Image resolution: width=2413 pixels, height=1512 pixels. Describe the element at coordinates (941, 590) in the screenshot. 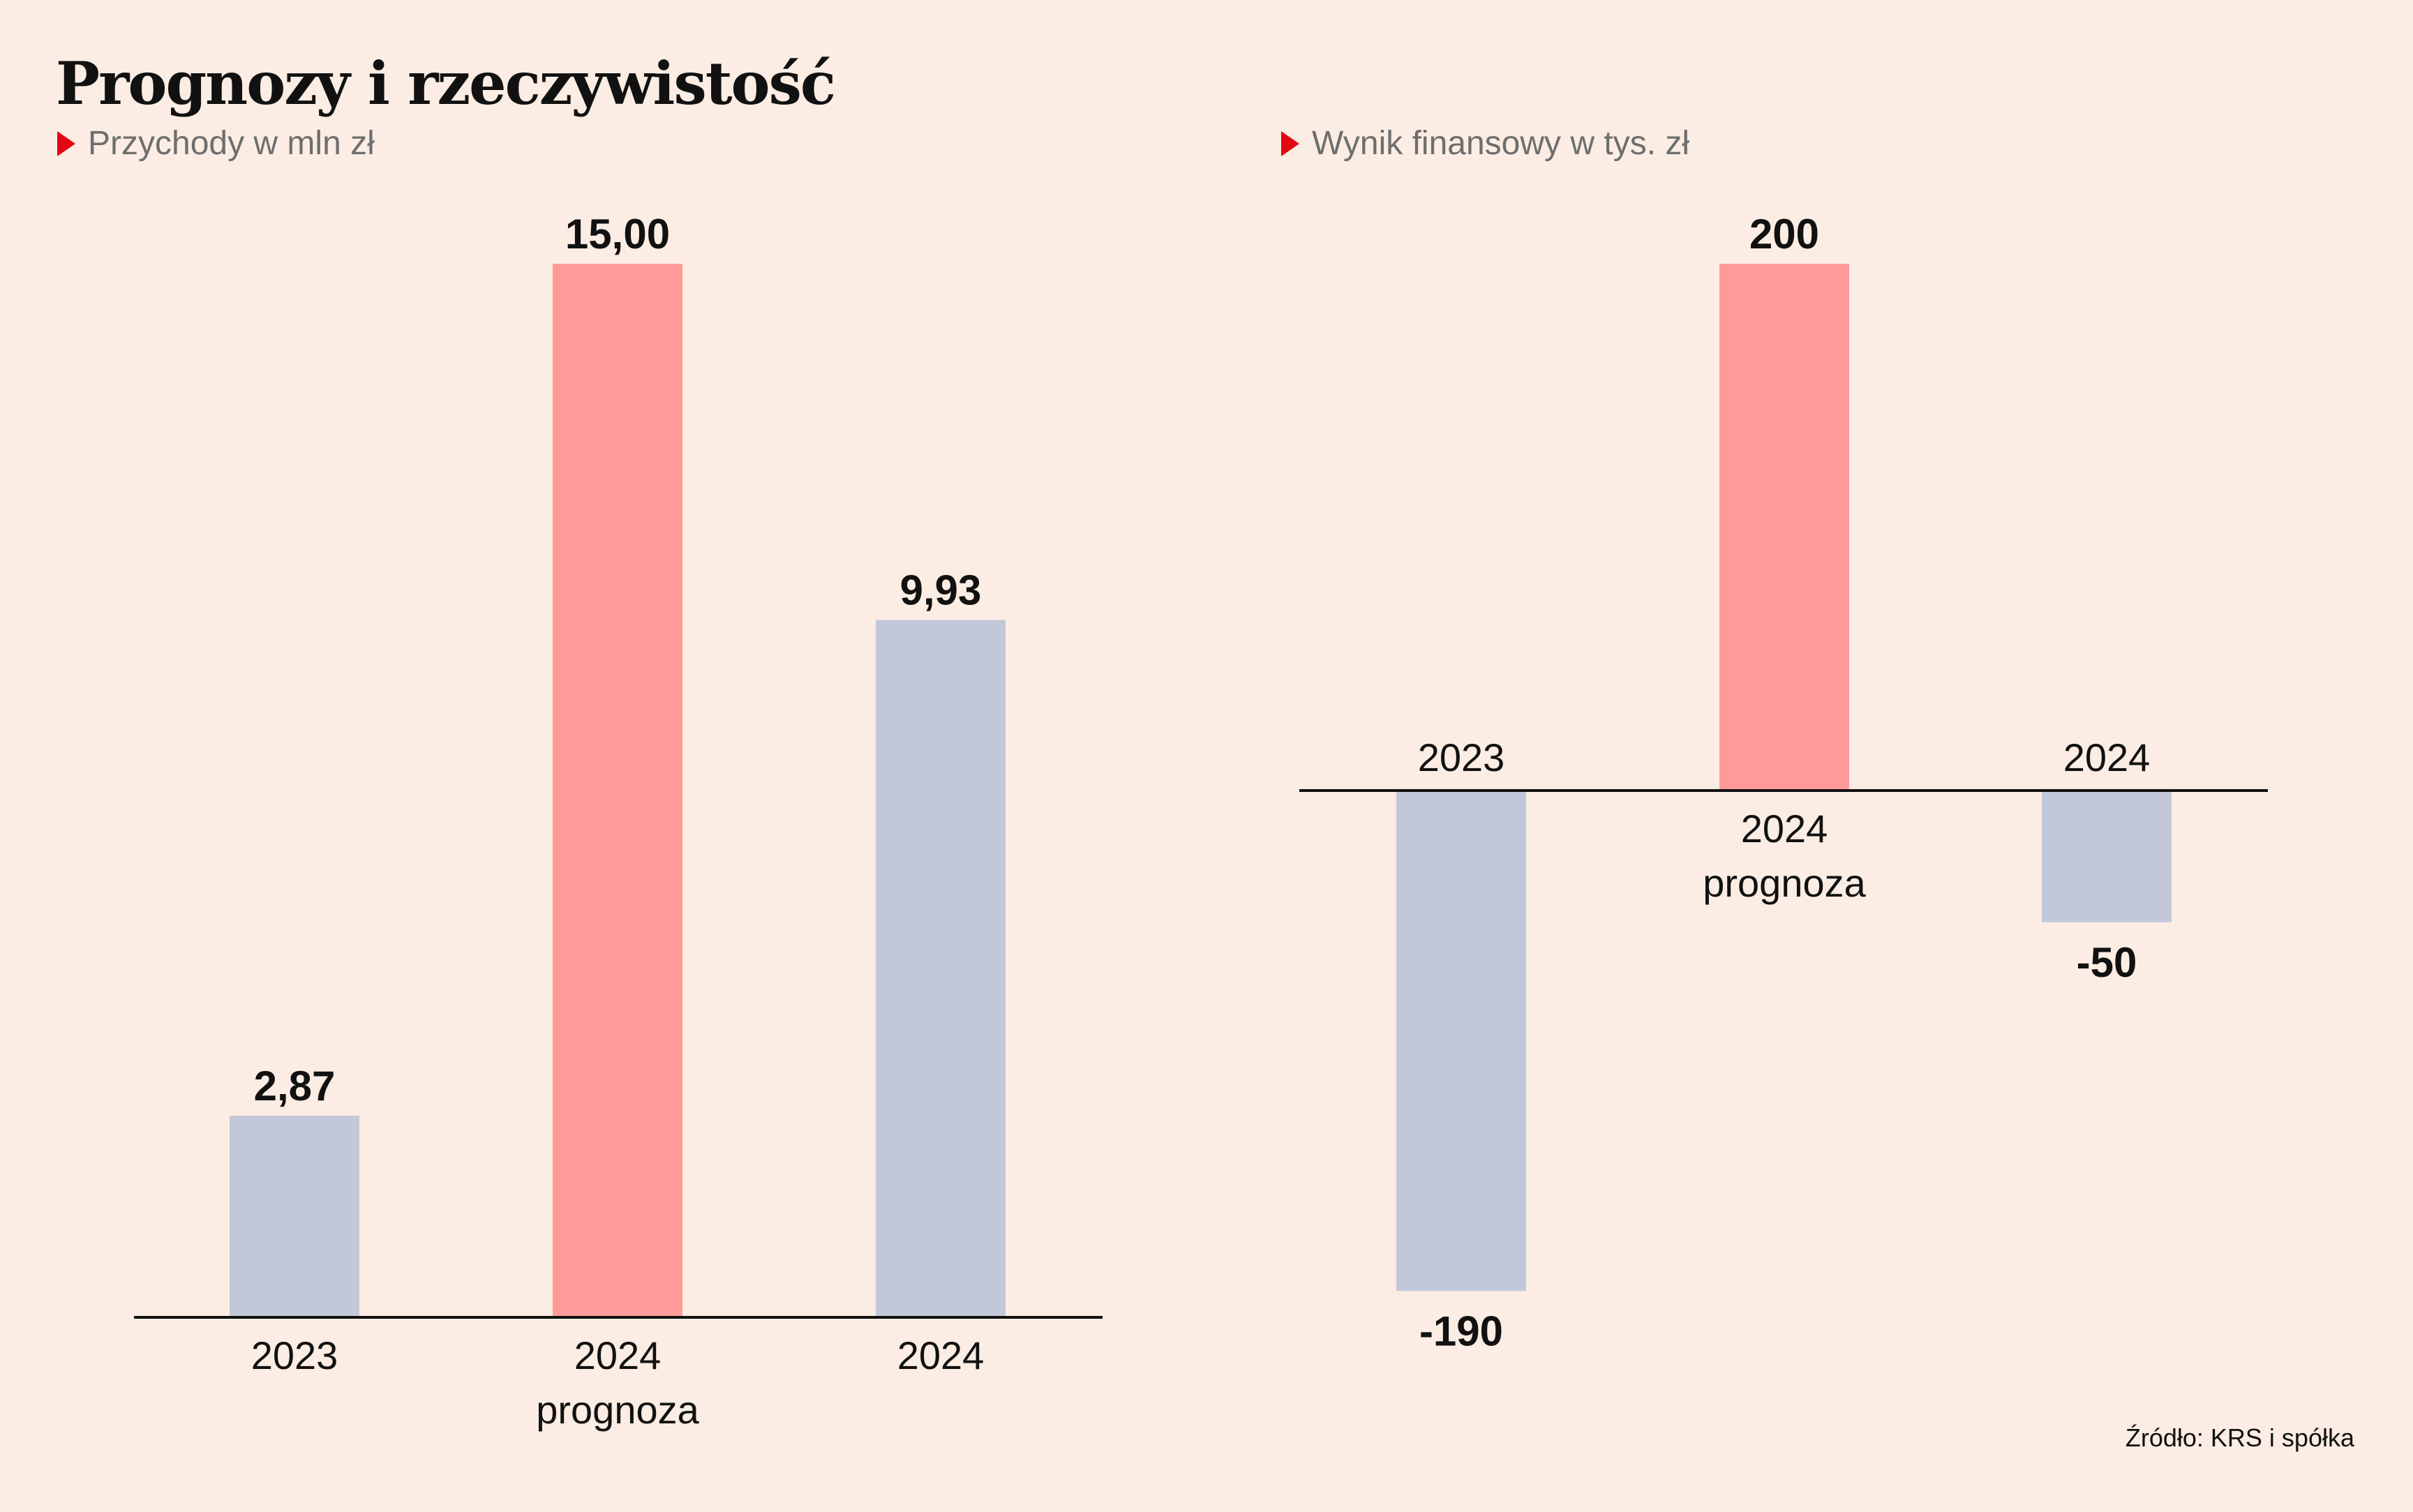

I see `data-label: 9,93` at that location.